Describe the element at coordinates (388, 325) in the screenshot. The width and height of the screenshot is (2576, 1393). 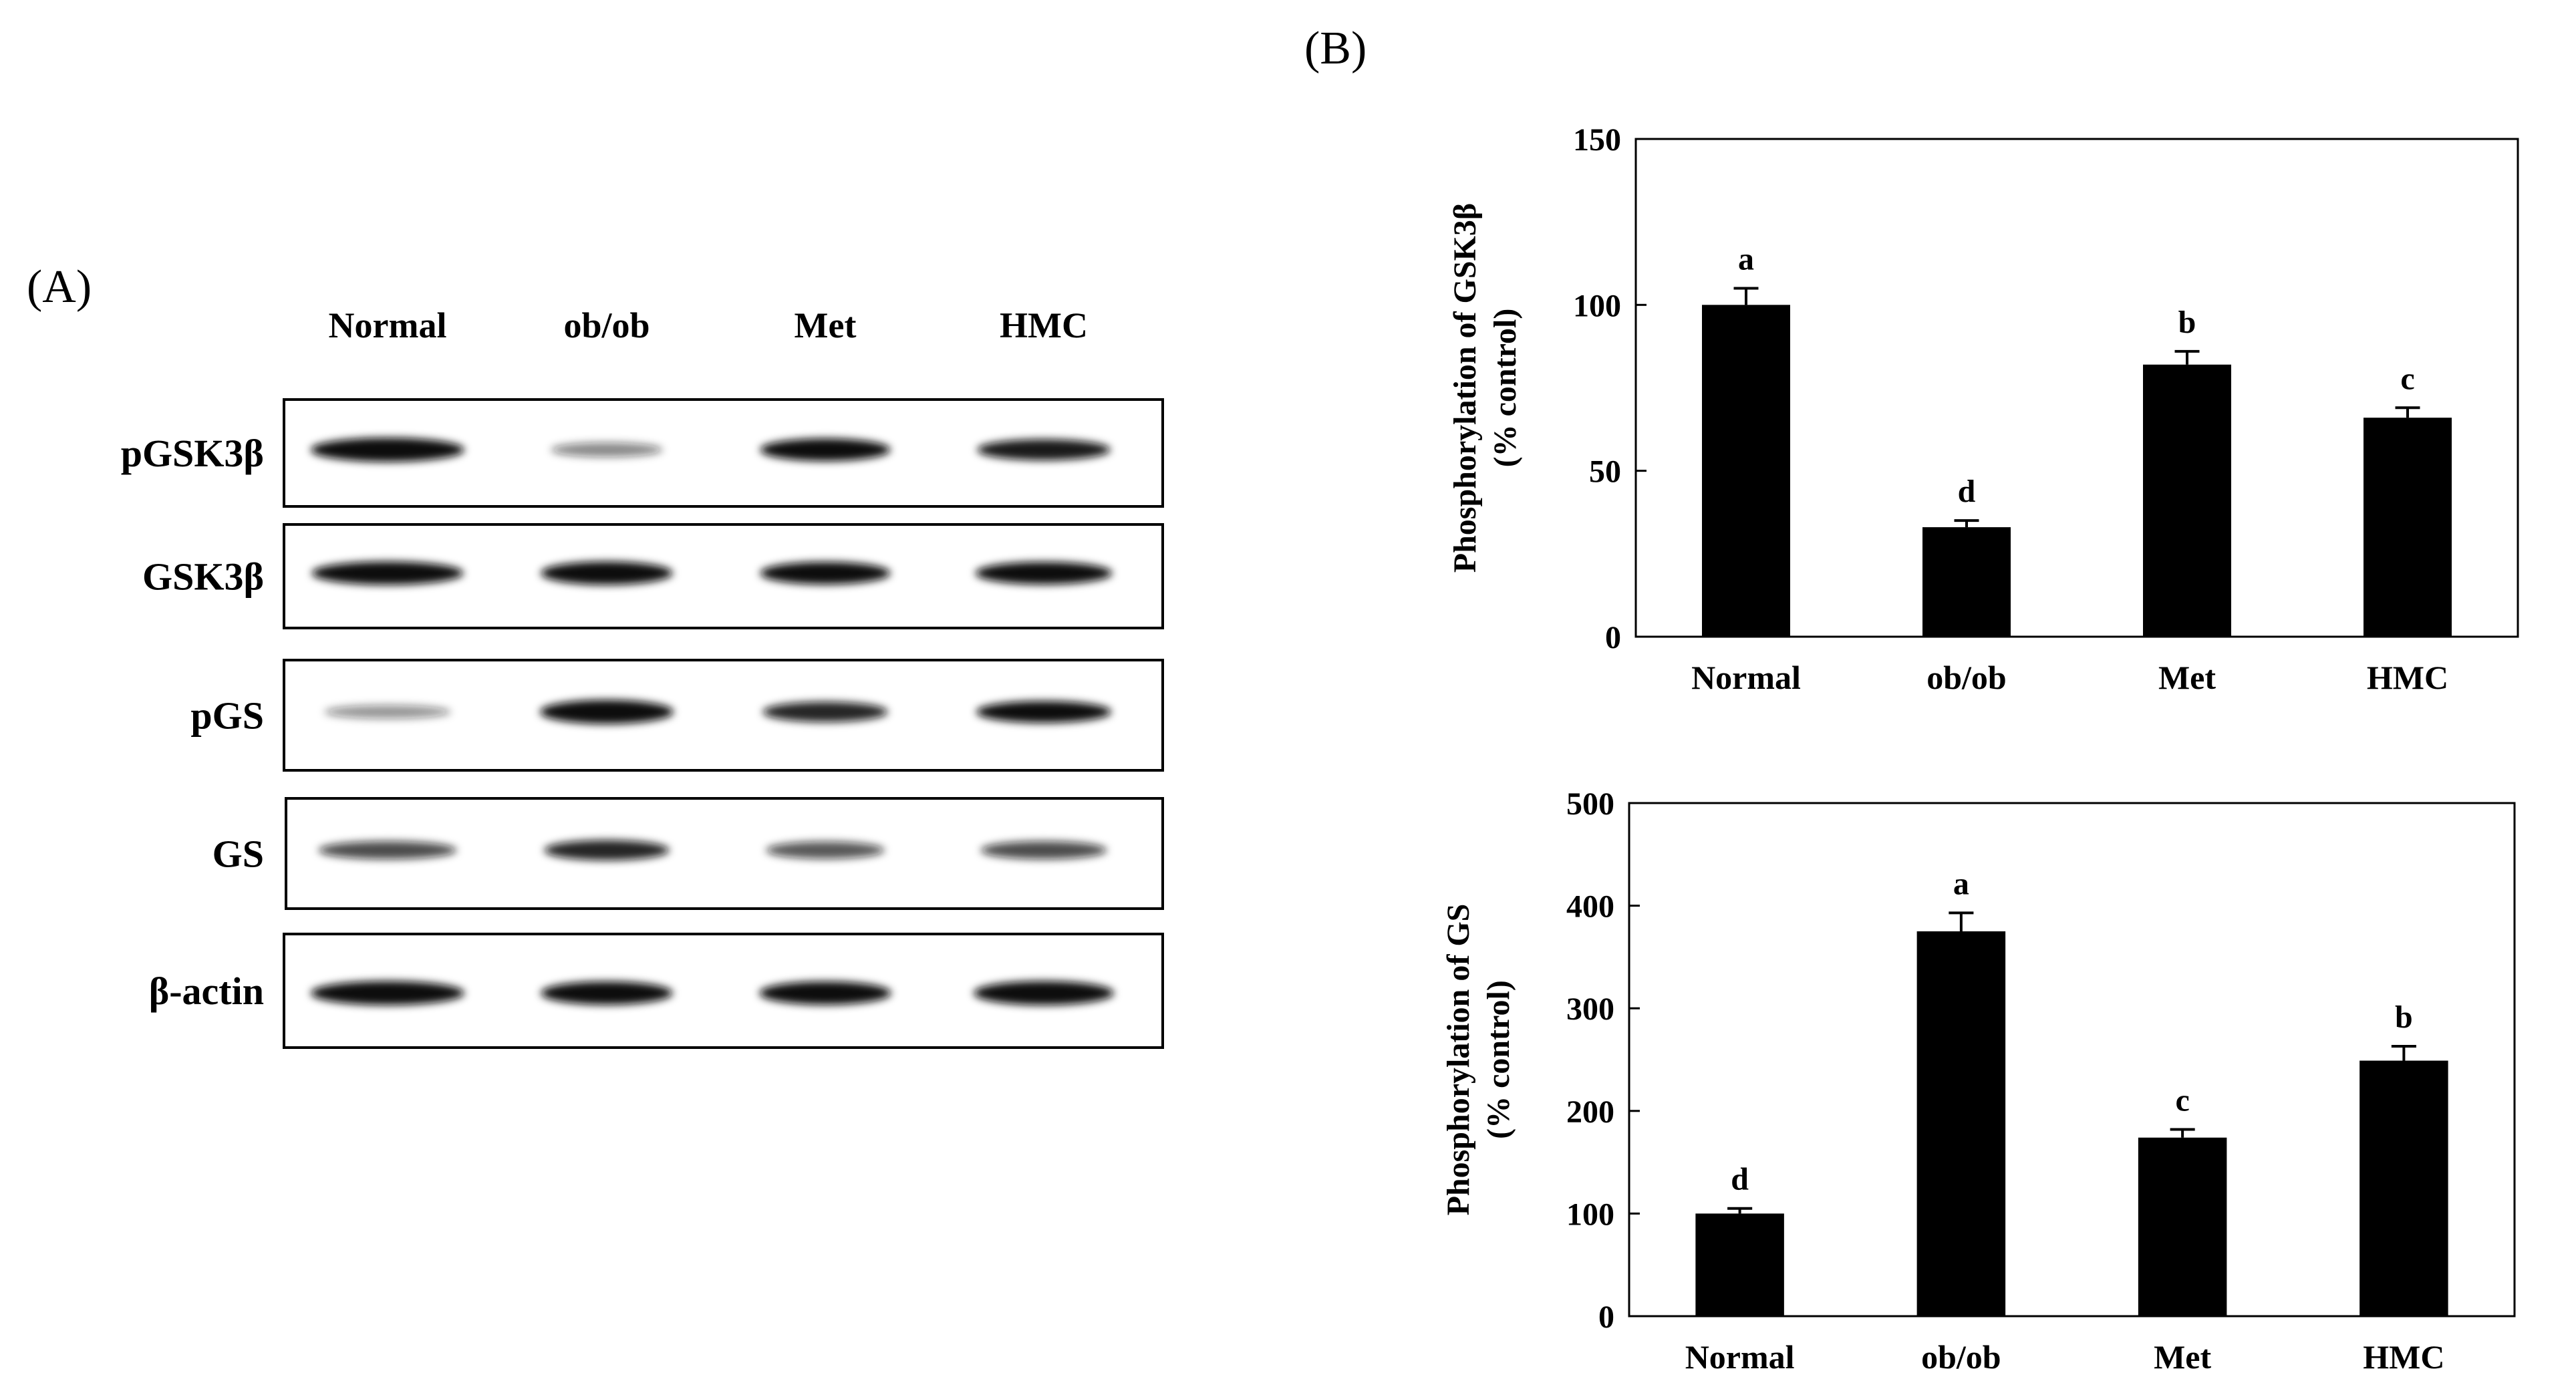
I see `lane-label-normal: Normal` at that location.